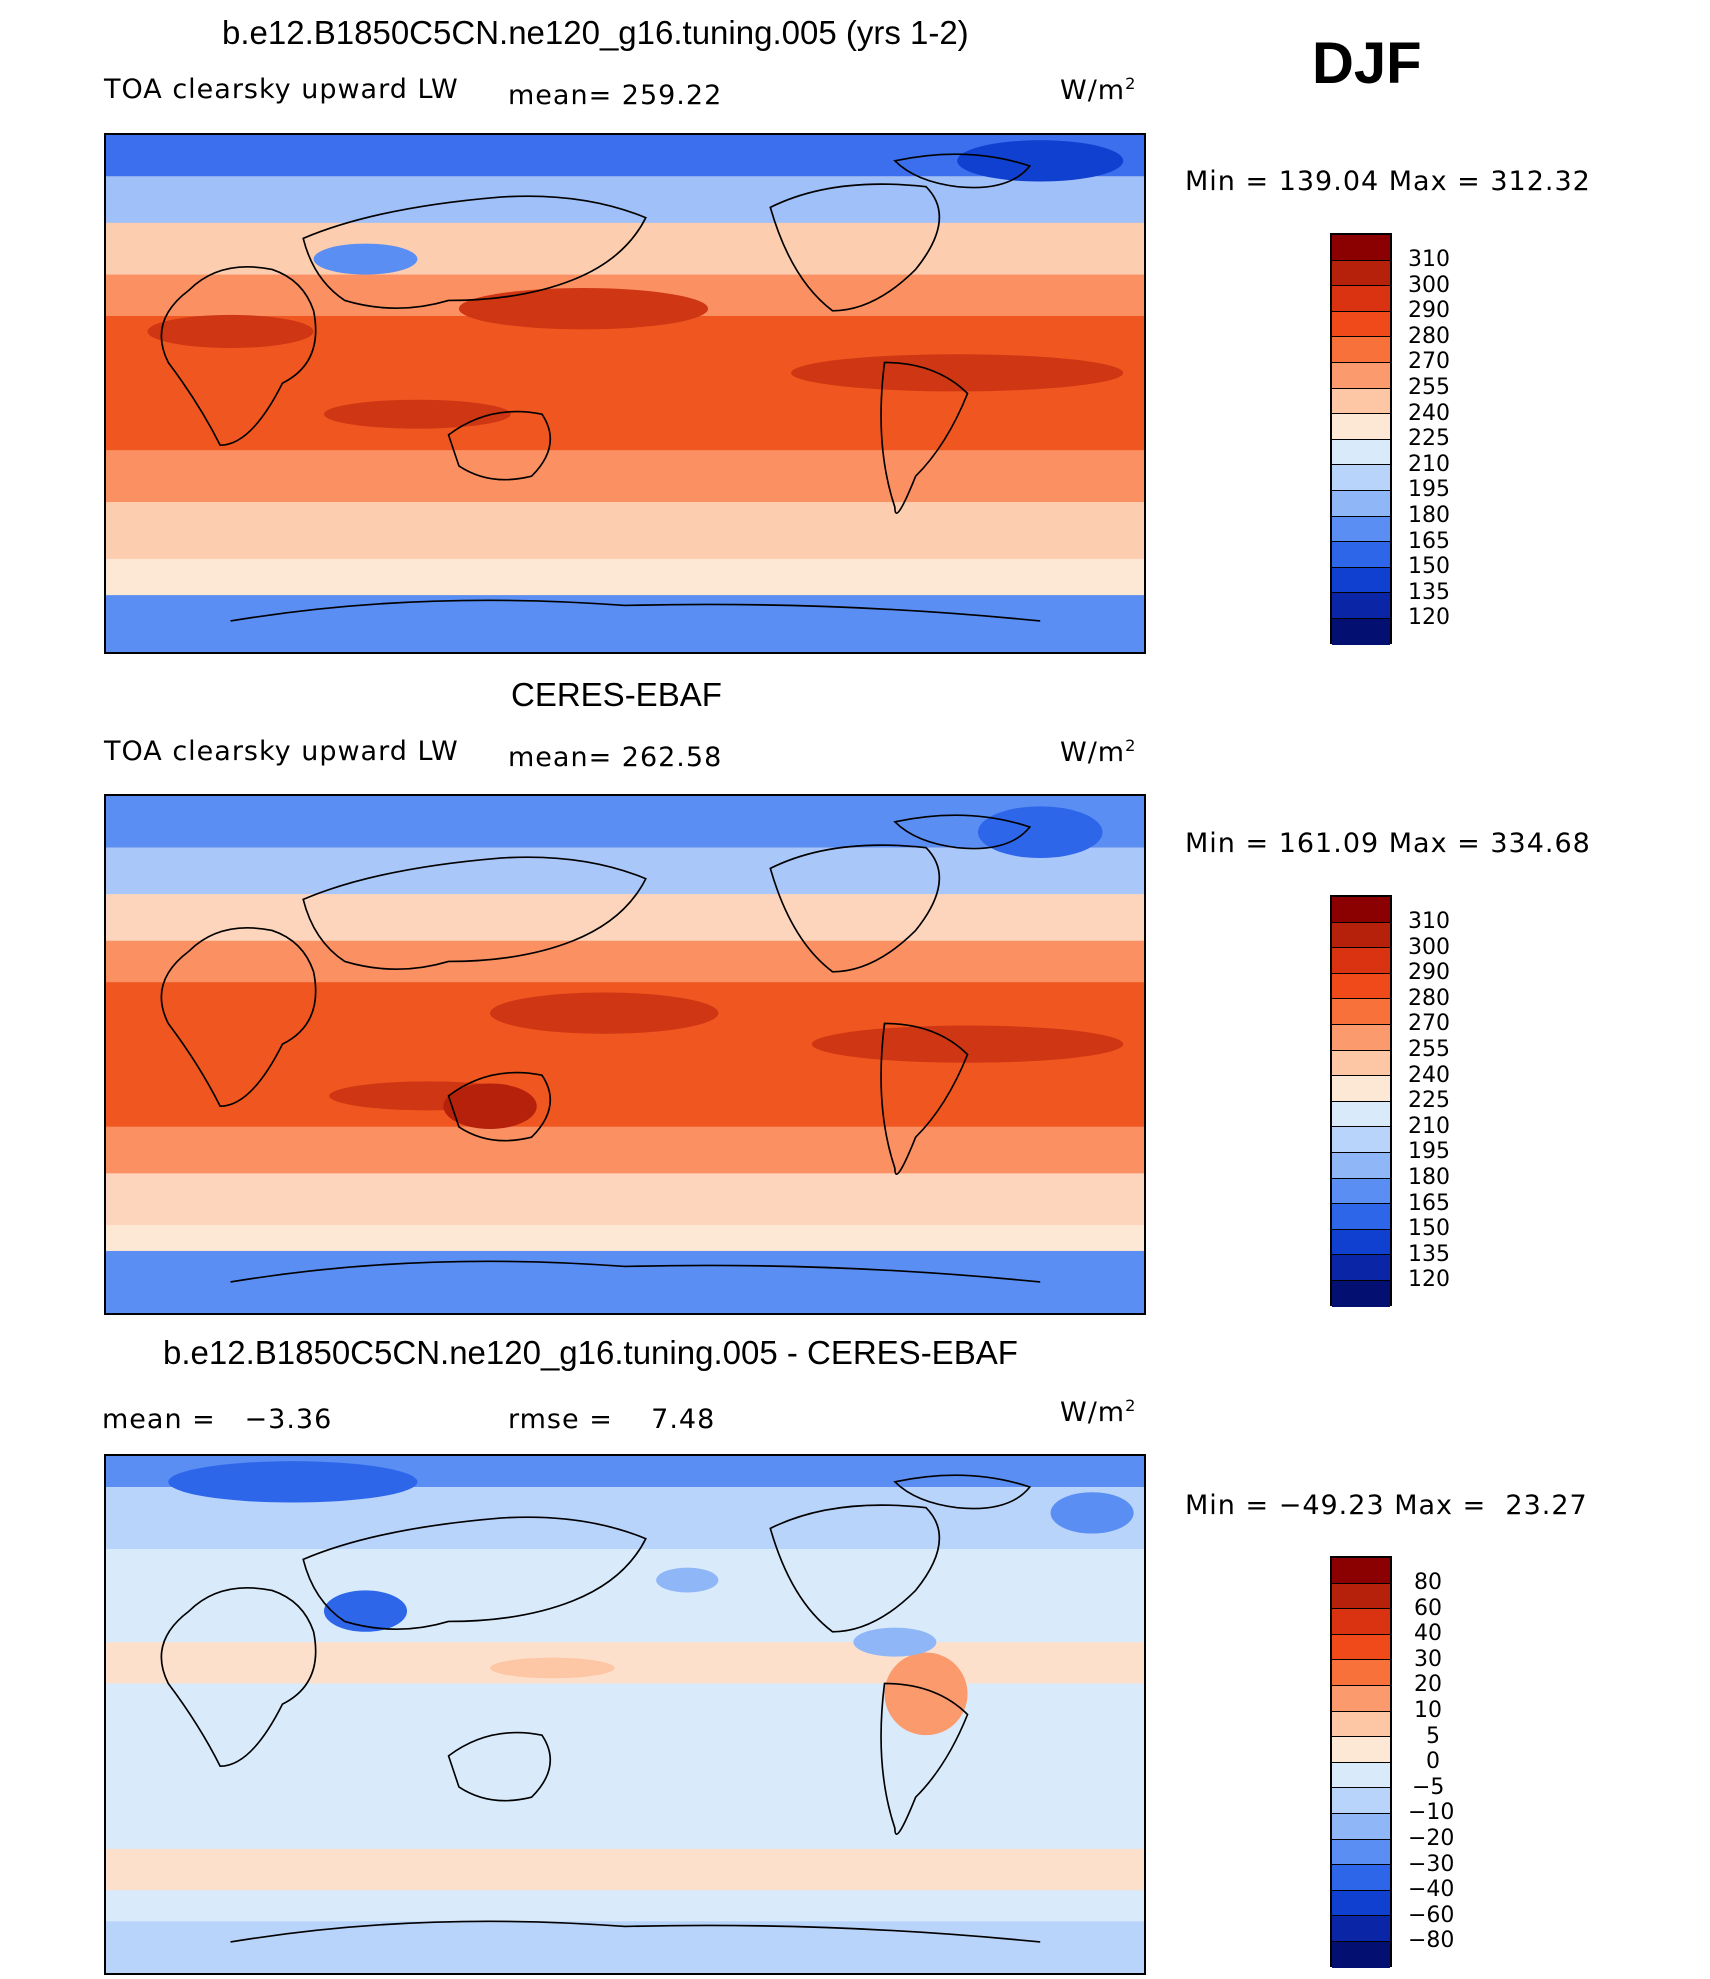  What do you see at coordinates (1433, 1761) in the screenshot?
I see `colorbar-label: 0` at bounding box center [1433, 1761].